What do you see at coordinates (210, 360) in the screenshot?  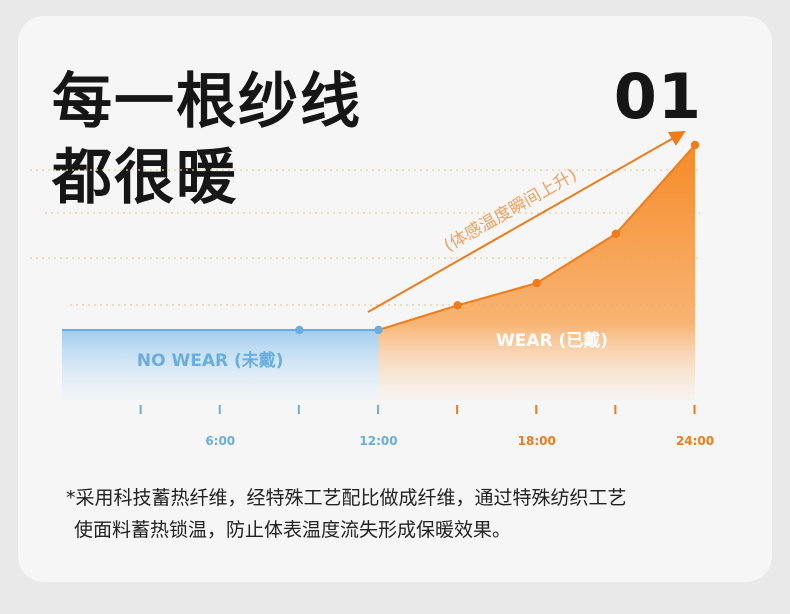 I see `series-label-no-wear: NO WEAR (未戴)` at bounding box center [210, 360].